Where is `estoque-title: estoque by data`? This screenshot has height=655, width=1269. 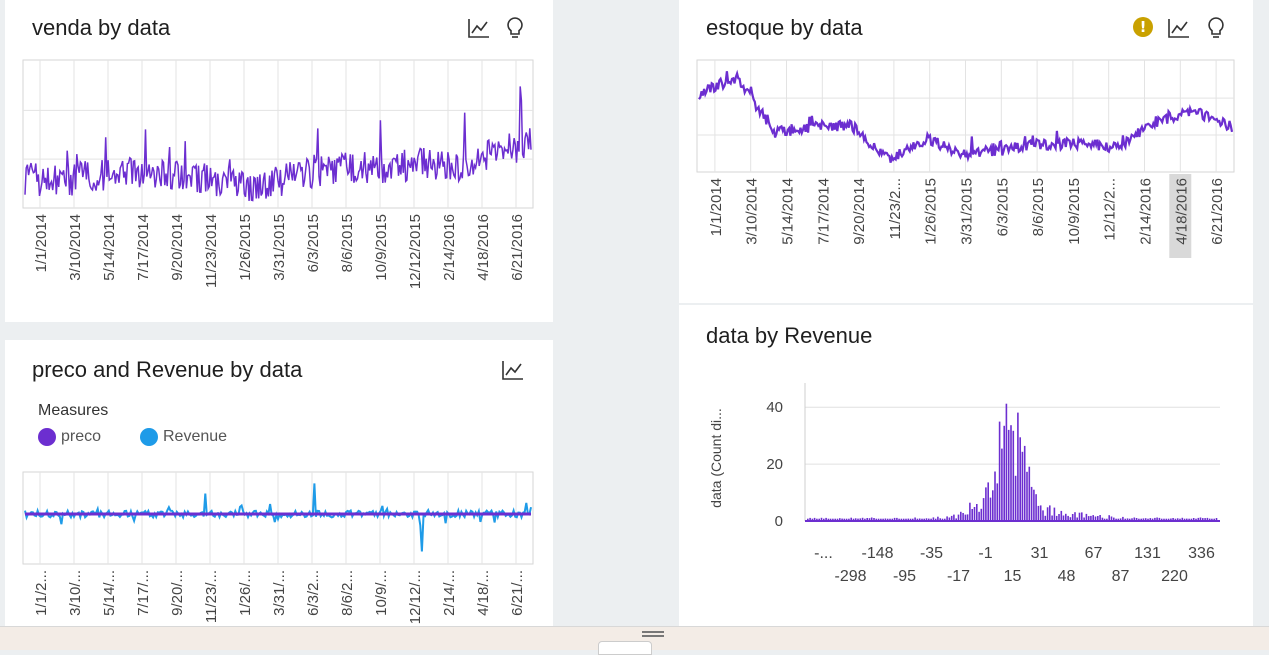
estoque-title: estoque by data is located at coordinates (784, 27).